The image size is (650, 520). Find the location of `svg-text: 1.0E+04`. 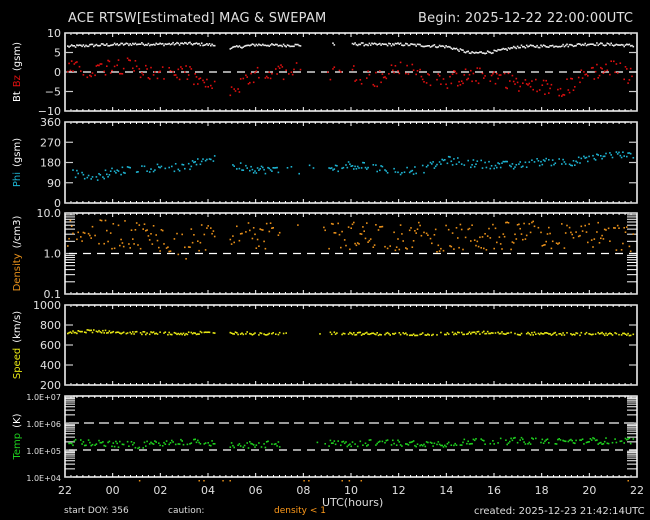

svg-text: 1.0E+04 is located at coordinates (43, 478).